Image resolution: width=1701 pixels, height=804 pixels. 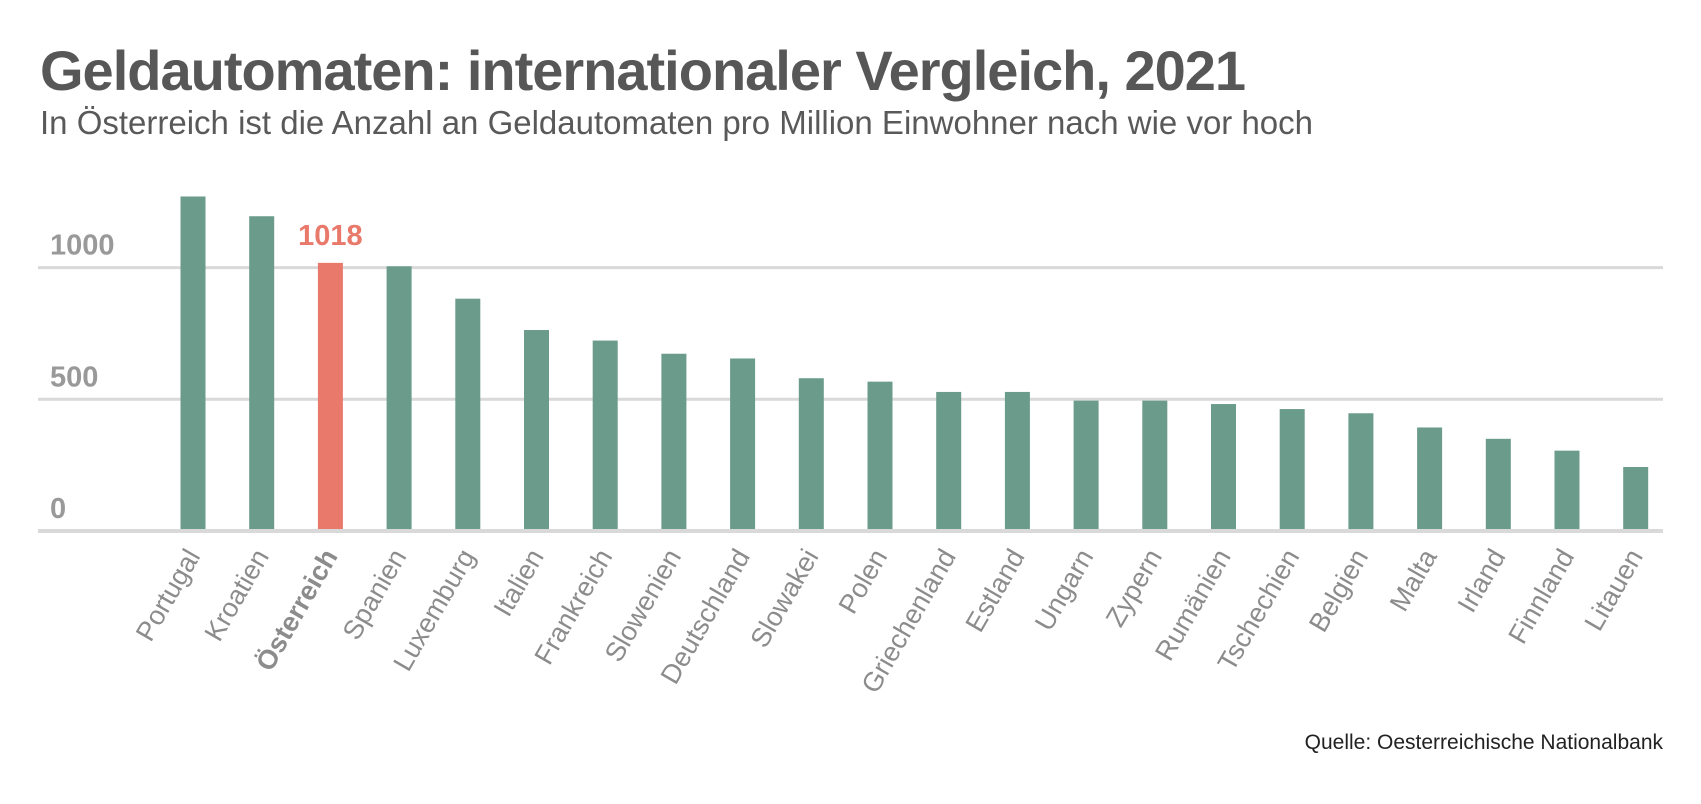 I want to click on bar-slowenien, so click(x=674, y=441).